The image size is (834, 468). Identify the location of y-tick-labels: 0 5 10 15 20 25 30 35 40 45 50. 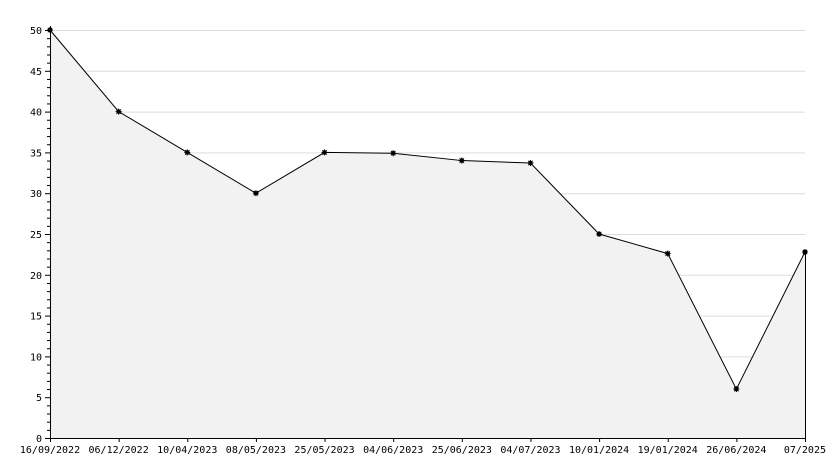
(36, 235).